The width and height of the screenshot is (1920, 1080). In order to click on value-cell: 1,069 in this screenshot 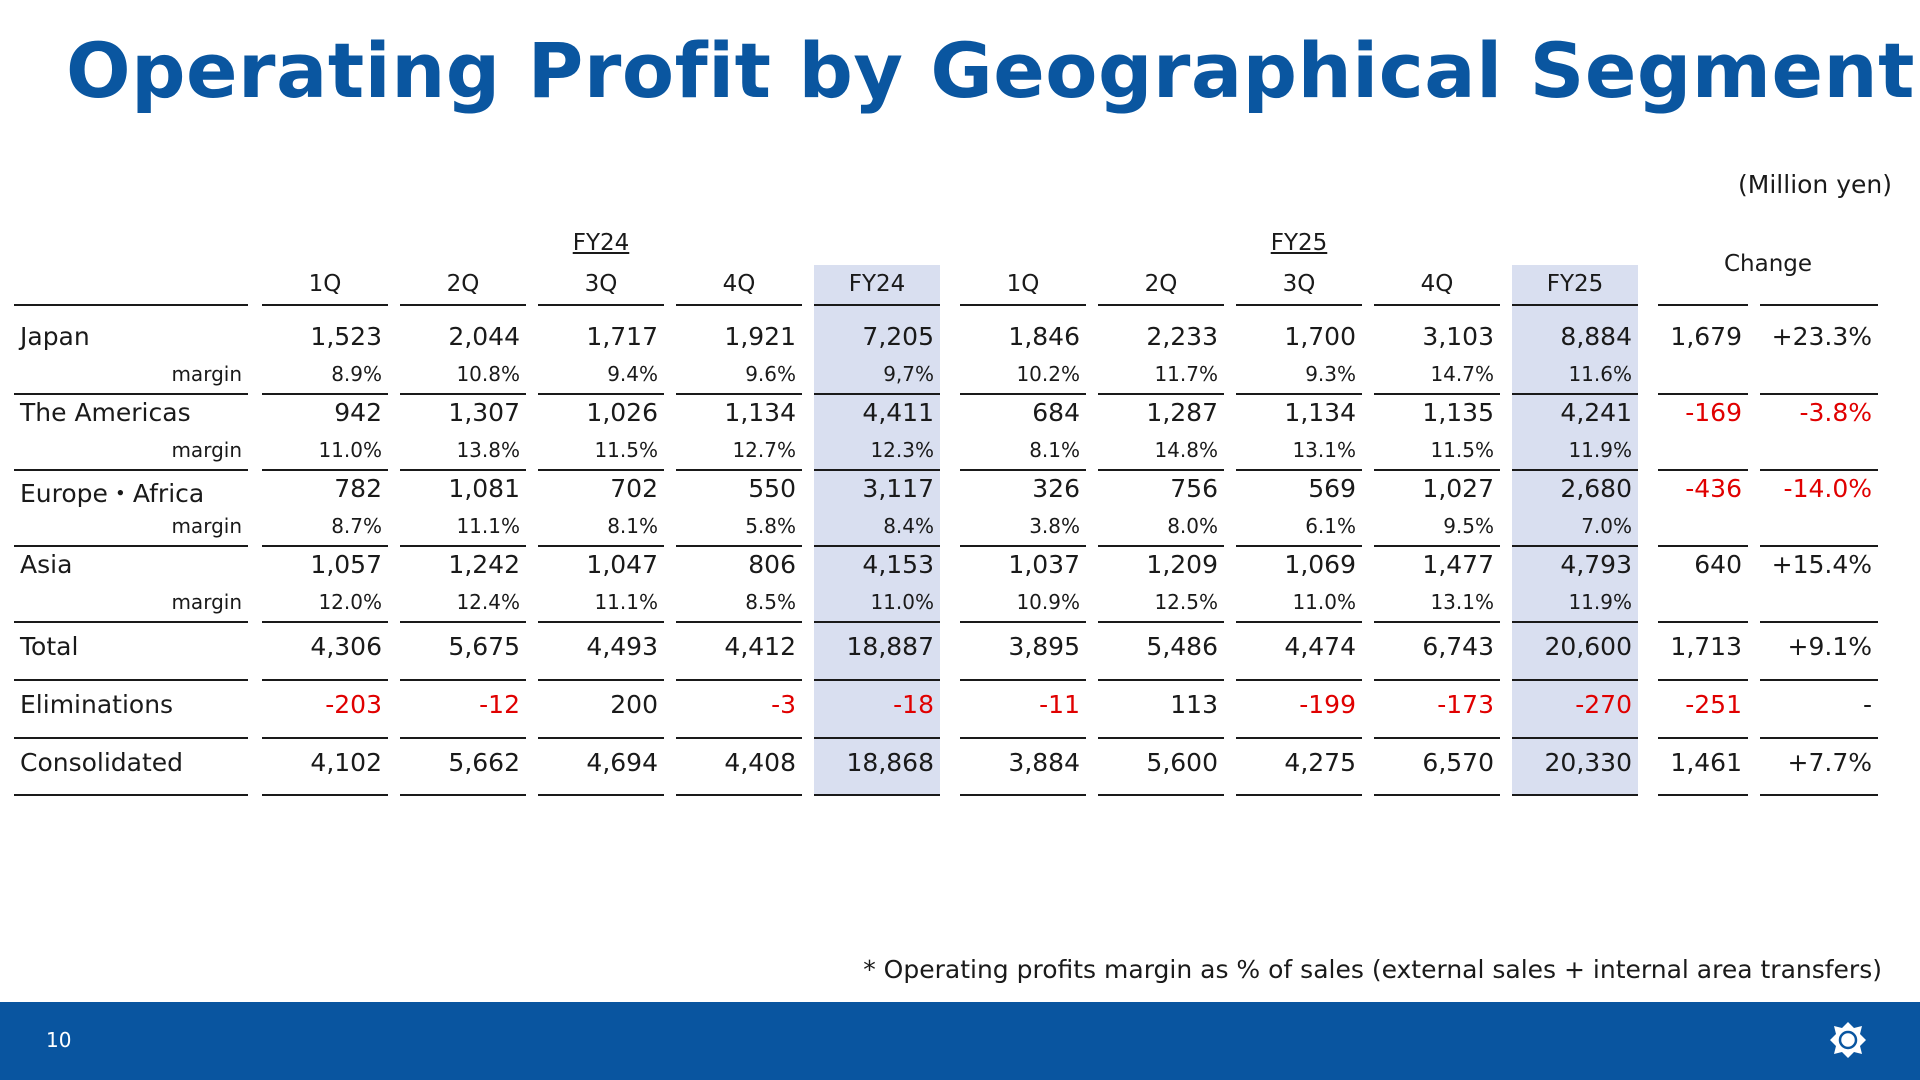, I will do `click(1320, 564)`.